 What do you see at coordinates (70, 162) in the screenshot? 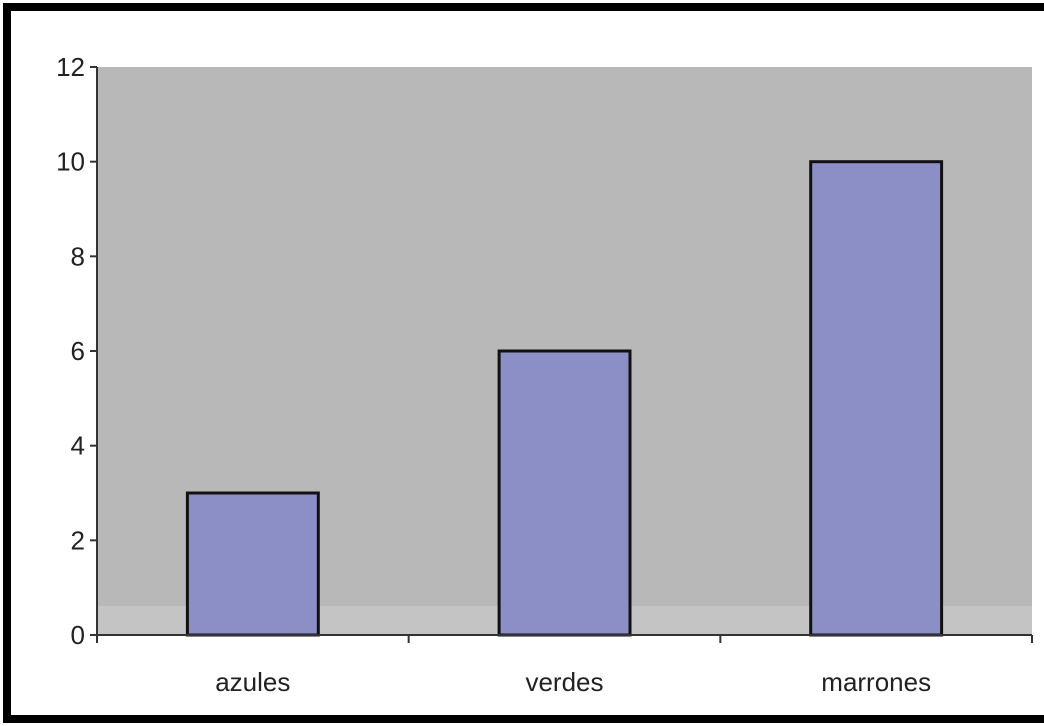
I see `y-tick-label-10: 10` at bounding box center [70, 162].